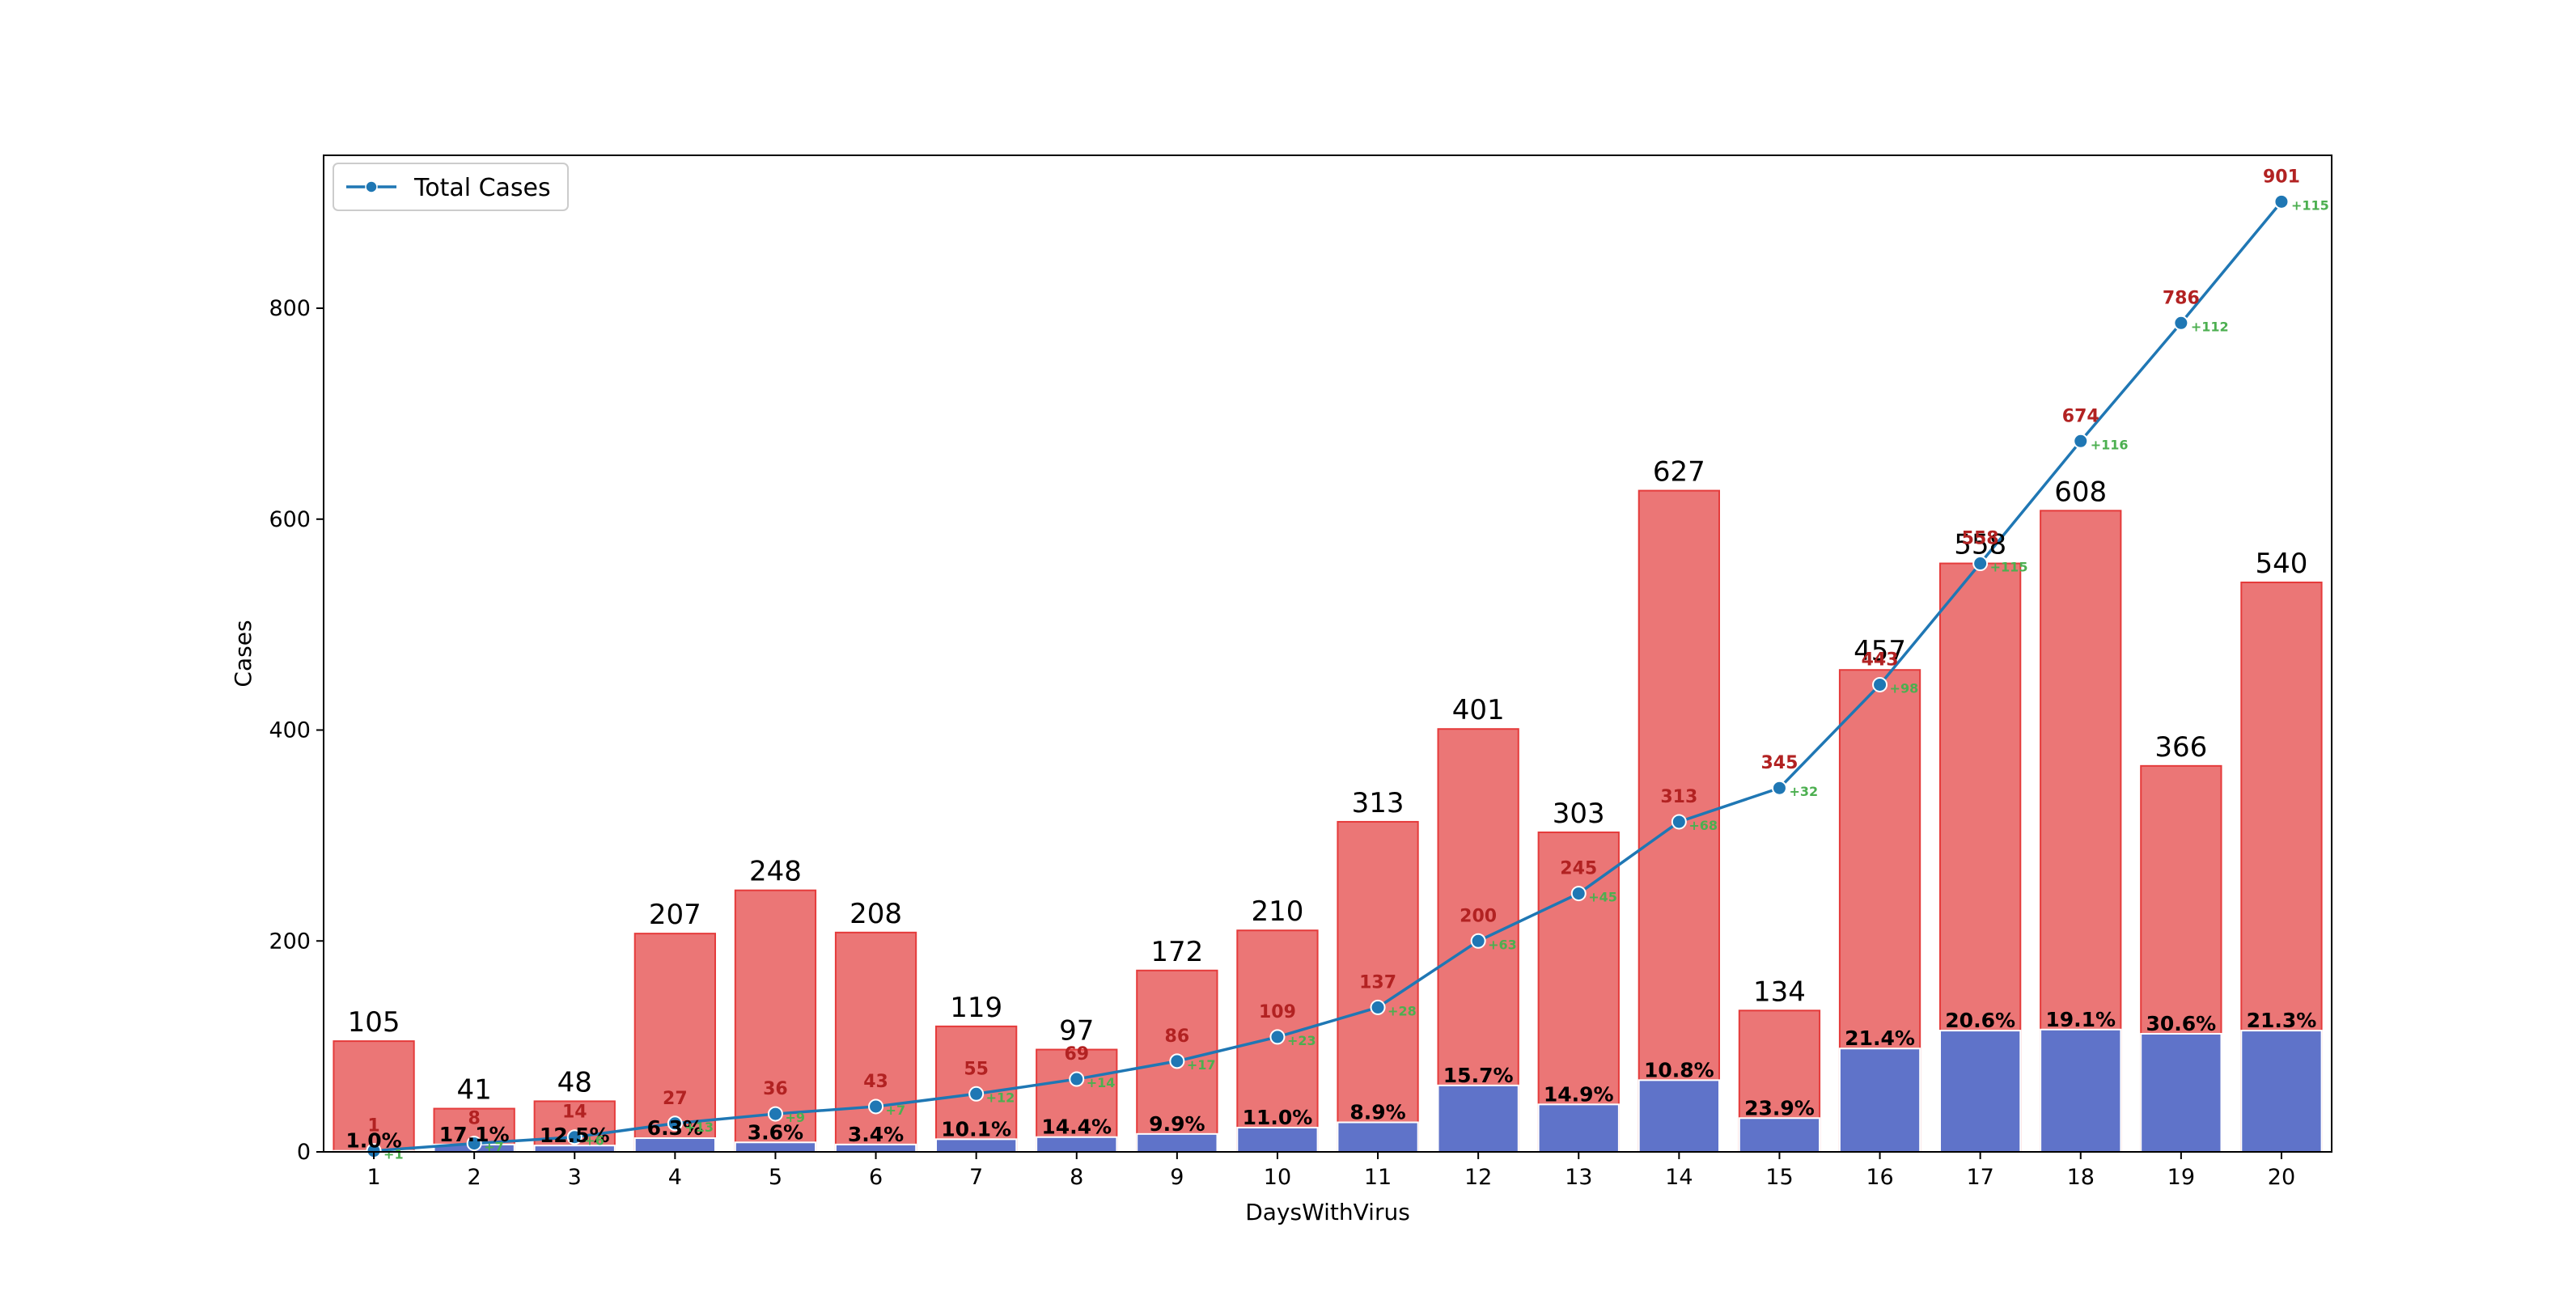  I want to click on total-label-15: 345, so click(1779, 763).